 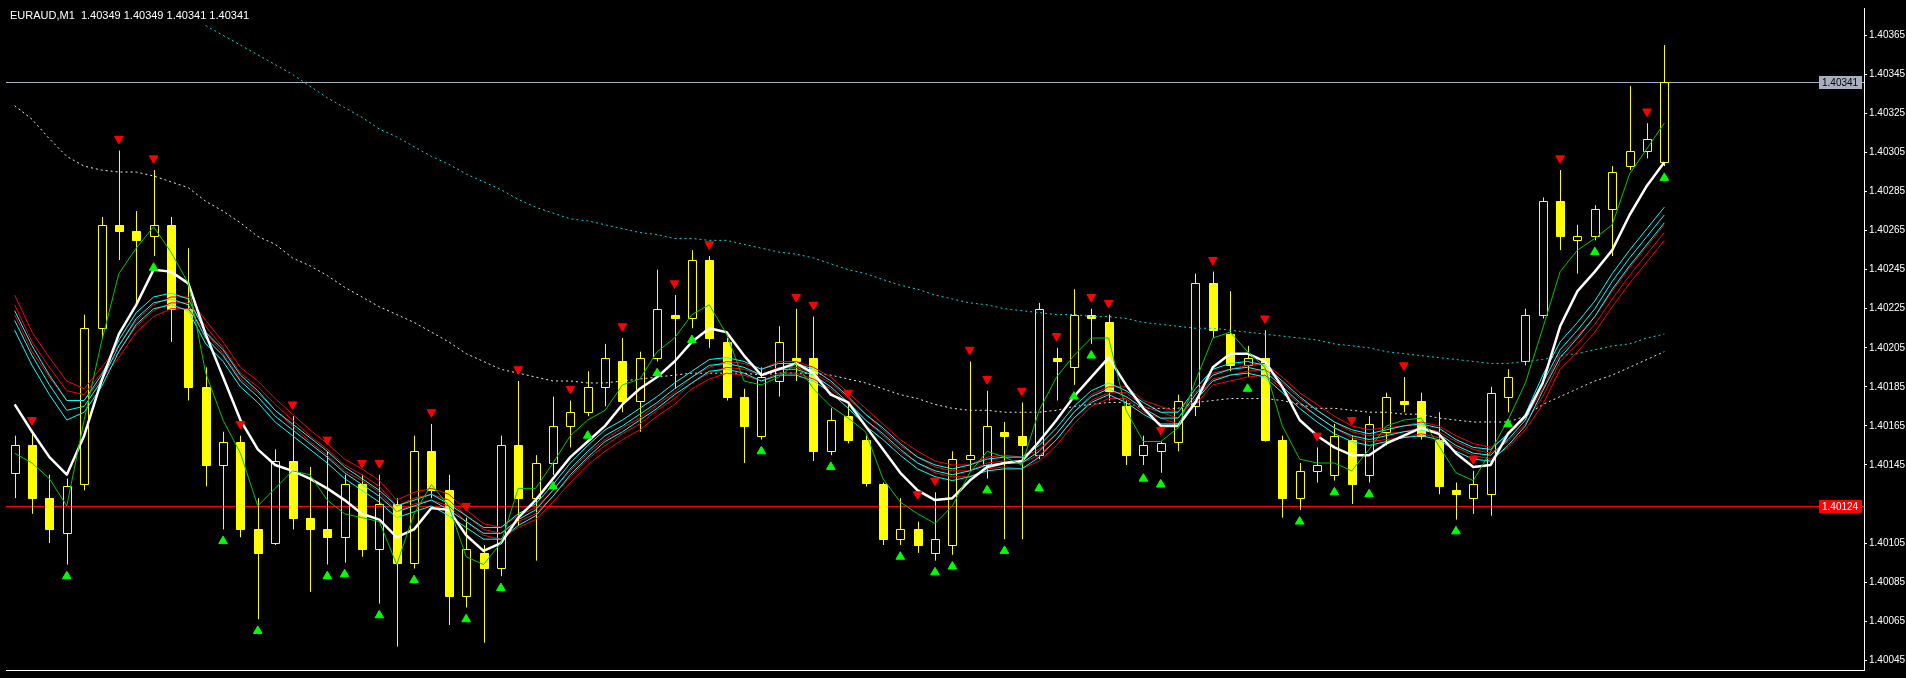 What do you see at coordinates (1887, 269) in the screenshot?
I see `y-tick-label: 1.40245` at bounding box center [1887, 269].